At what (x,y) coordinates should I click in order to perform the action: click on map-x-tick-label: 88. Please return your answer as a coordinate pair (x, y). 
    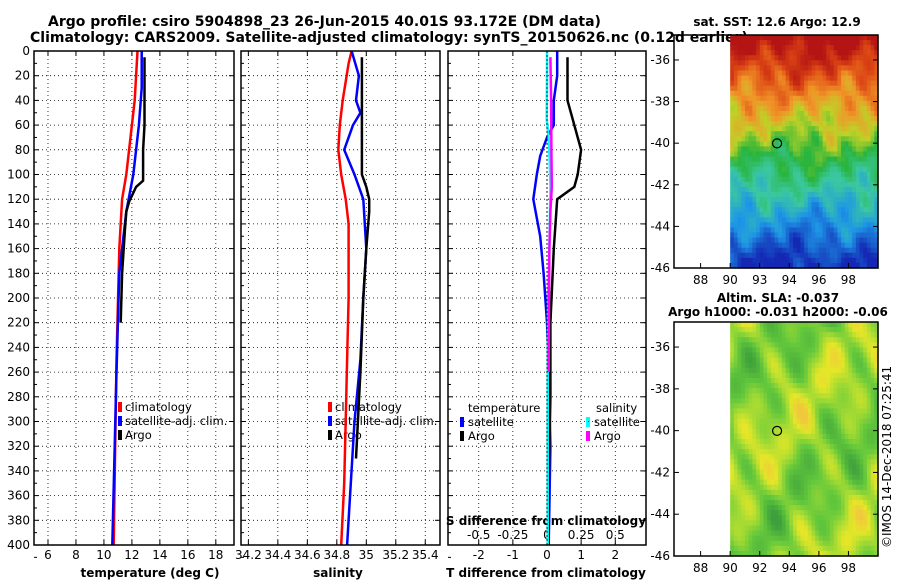
    Looking at the image, I should click on (700, 568).